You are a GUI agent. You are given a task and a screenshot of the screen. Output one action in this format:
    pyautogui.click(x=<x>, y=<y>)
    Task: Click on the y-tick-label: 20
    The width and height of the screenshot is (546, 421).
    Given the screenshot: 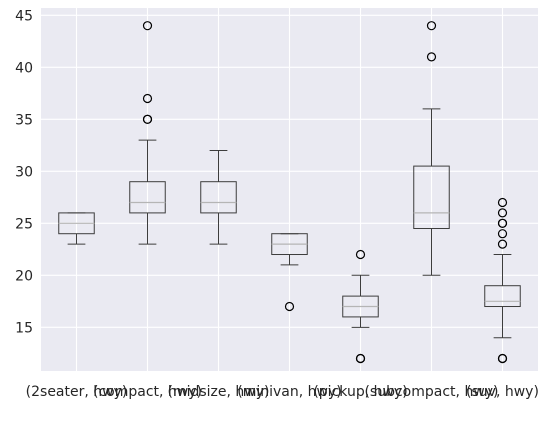 What is the action you would take?
    pyautogui.click(x=24, y=276)
    